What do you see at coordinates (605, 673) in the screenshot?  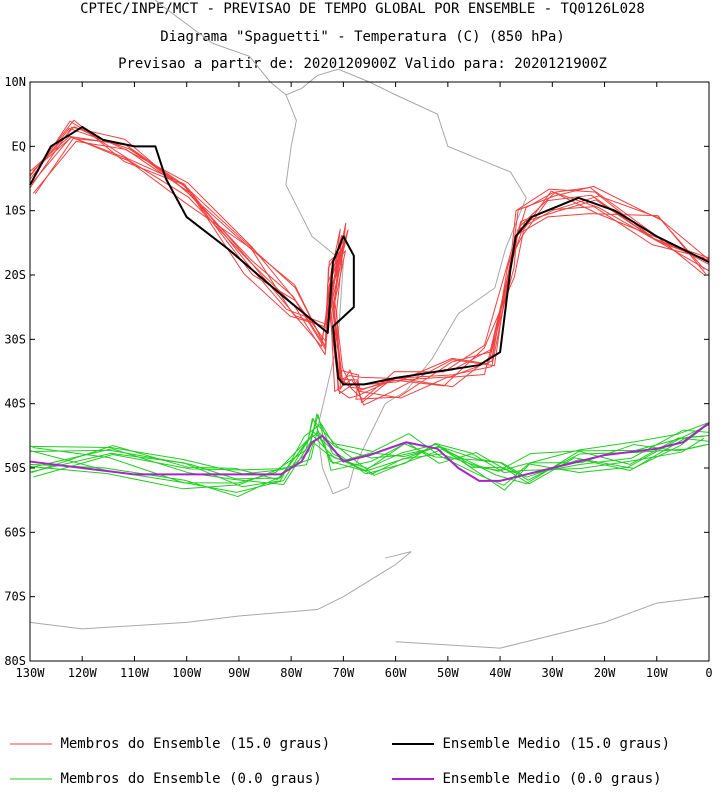 I see `x-tick-label: 20W` at bounding box center [605, 673].